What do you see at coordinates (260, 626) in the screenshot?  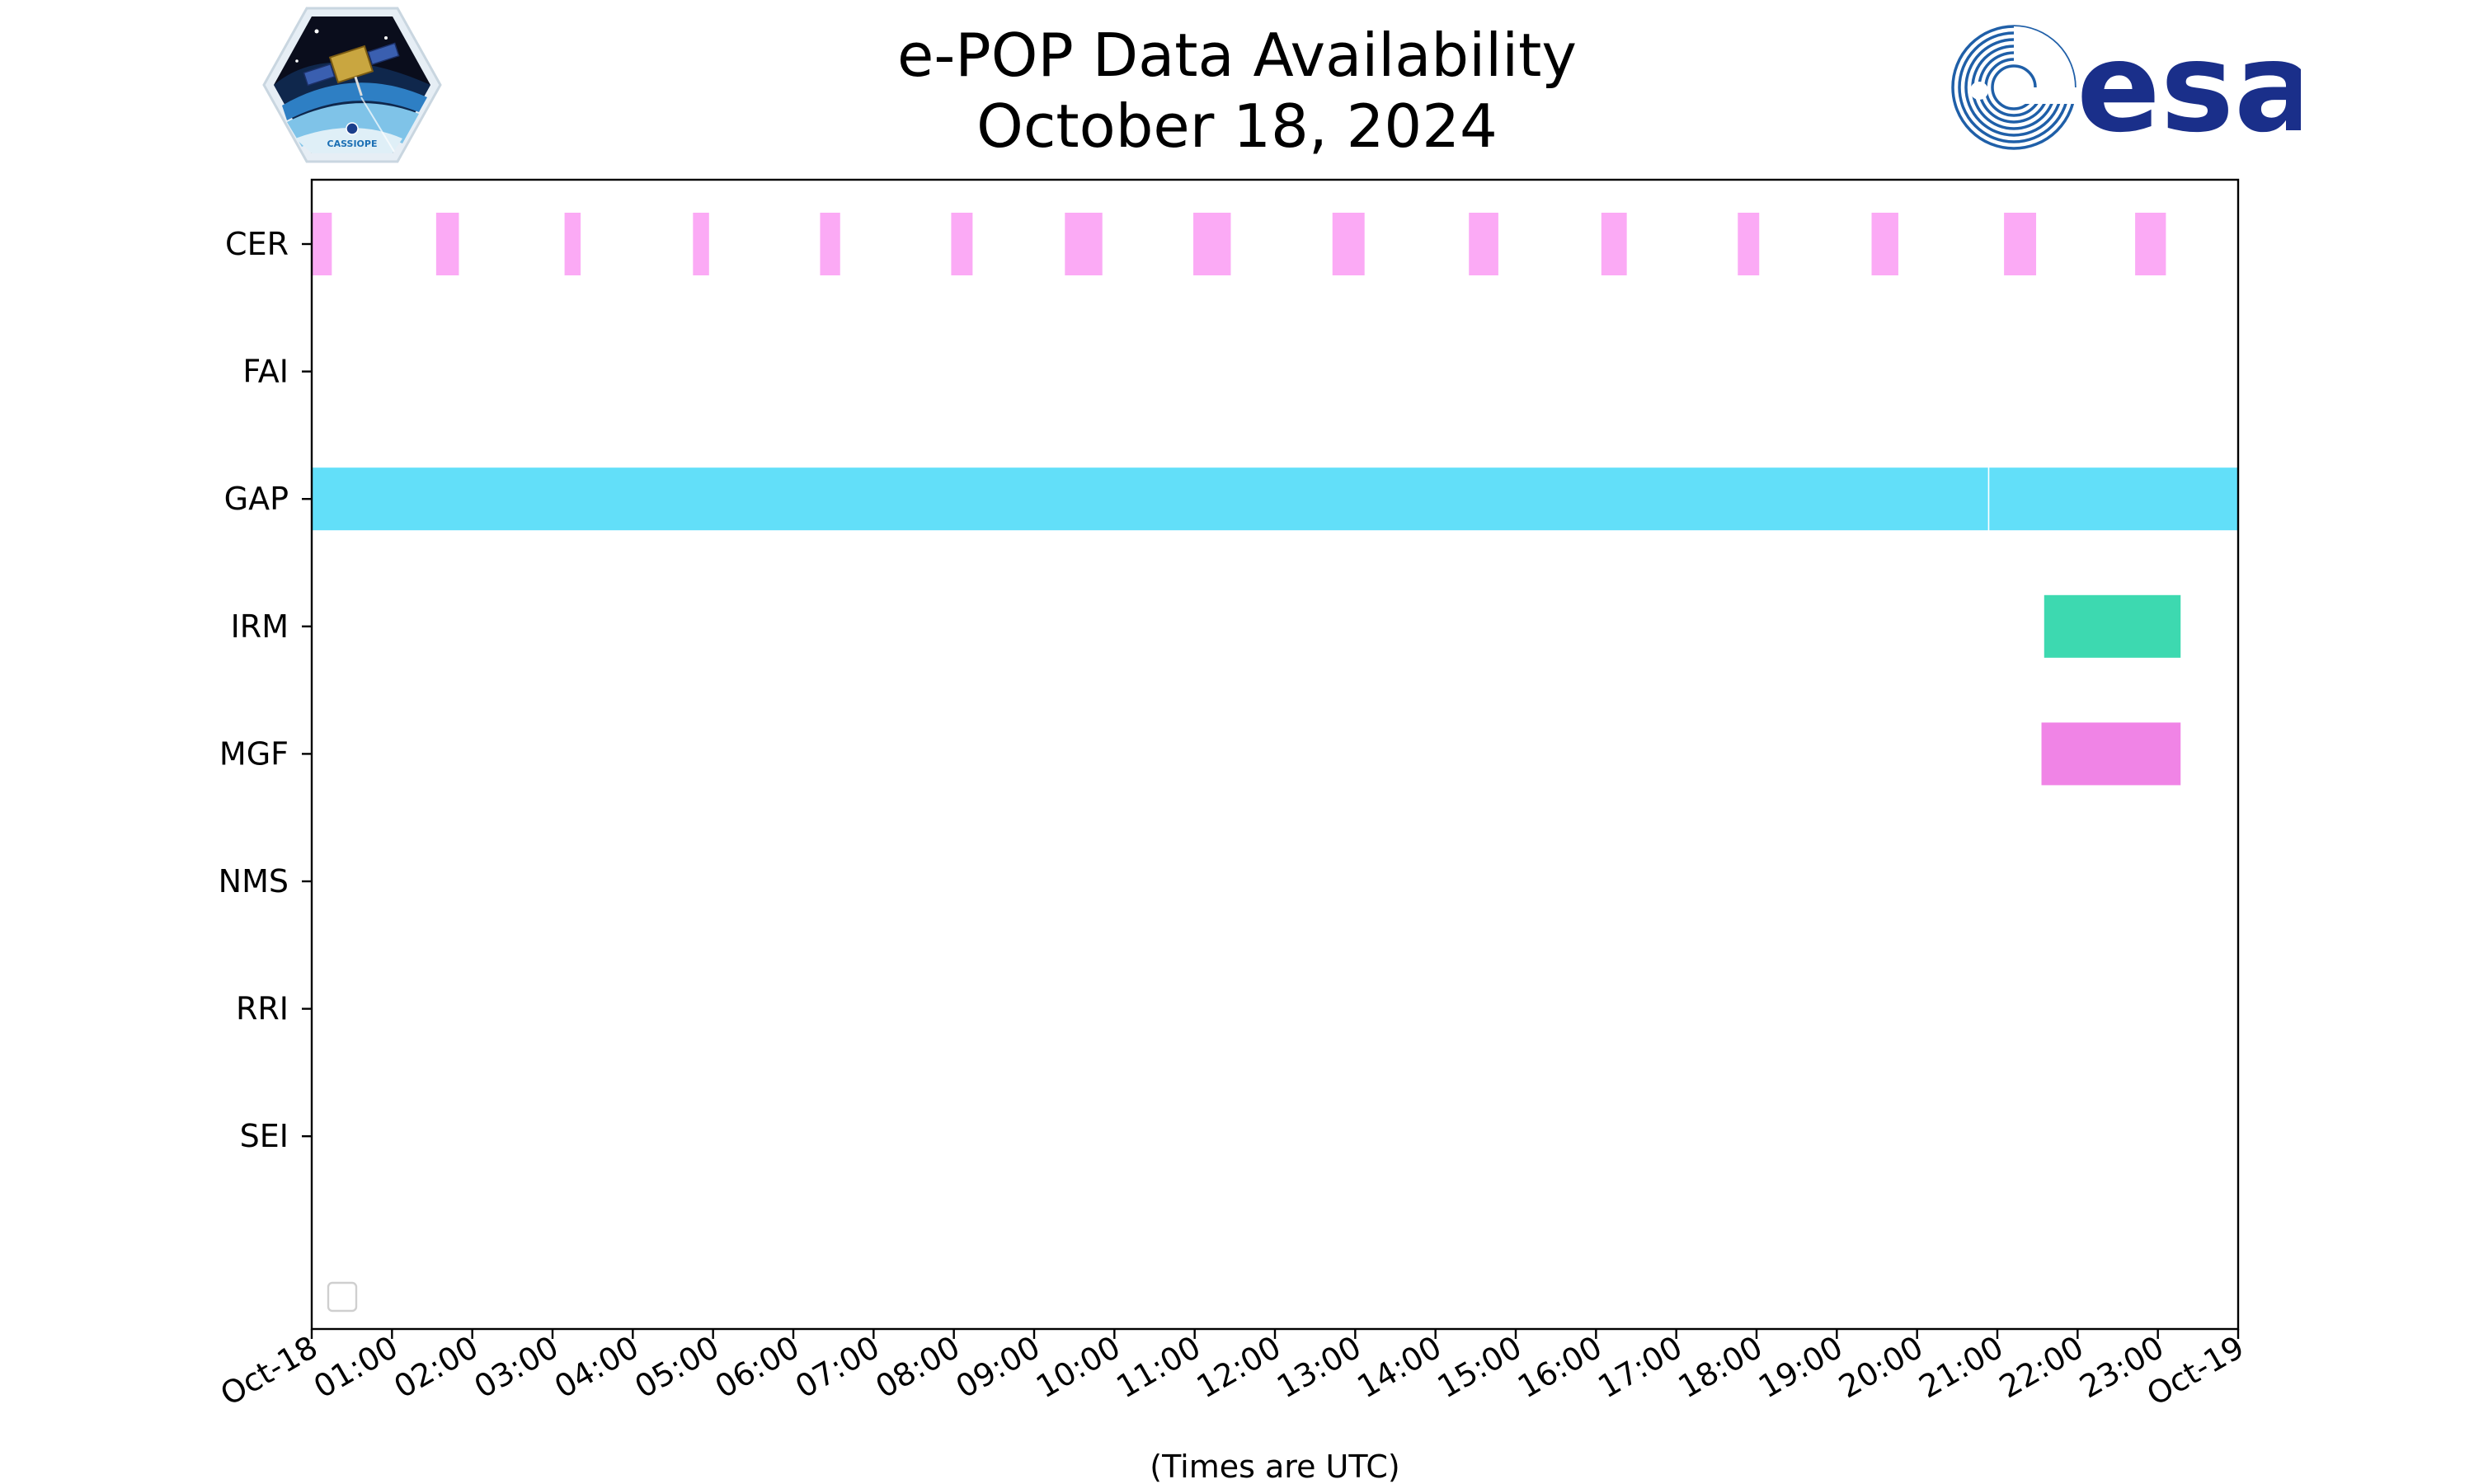 I see `y-tick-label-irm: IRM` at bounding box center [260, 626].